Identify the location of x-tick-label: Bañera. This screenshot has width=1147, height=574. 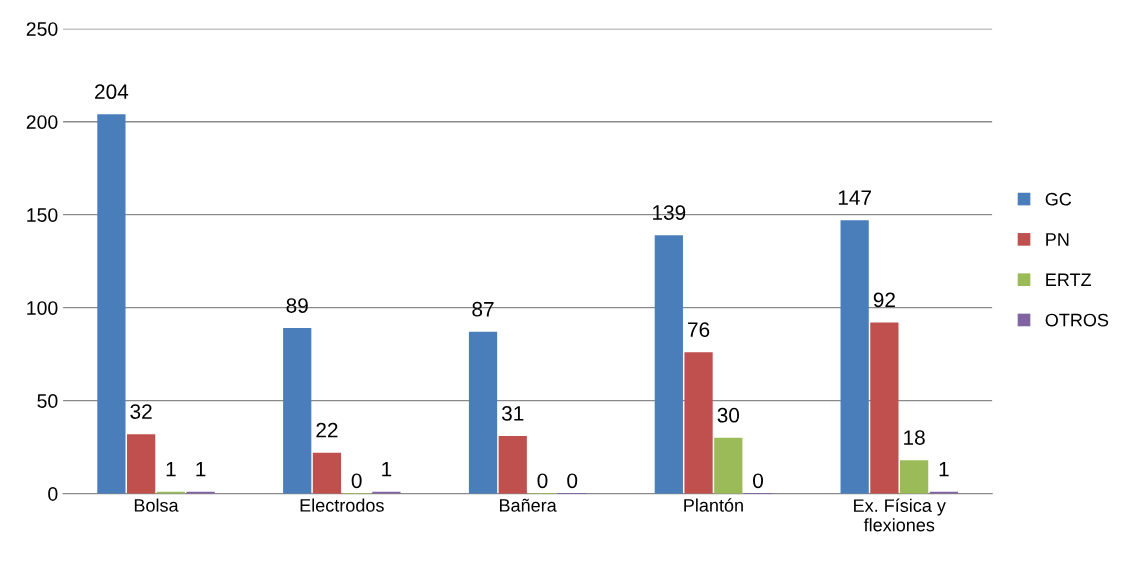
(528, 505).